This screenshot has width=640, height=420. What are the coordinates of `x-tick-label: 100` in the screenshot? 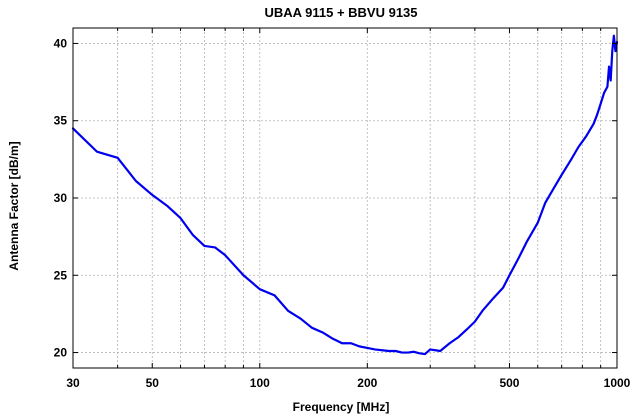 It's located at (260, 383).